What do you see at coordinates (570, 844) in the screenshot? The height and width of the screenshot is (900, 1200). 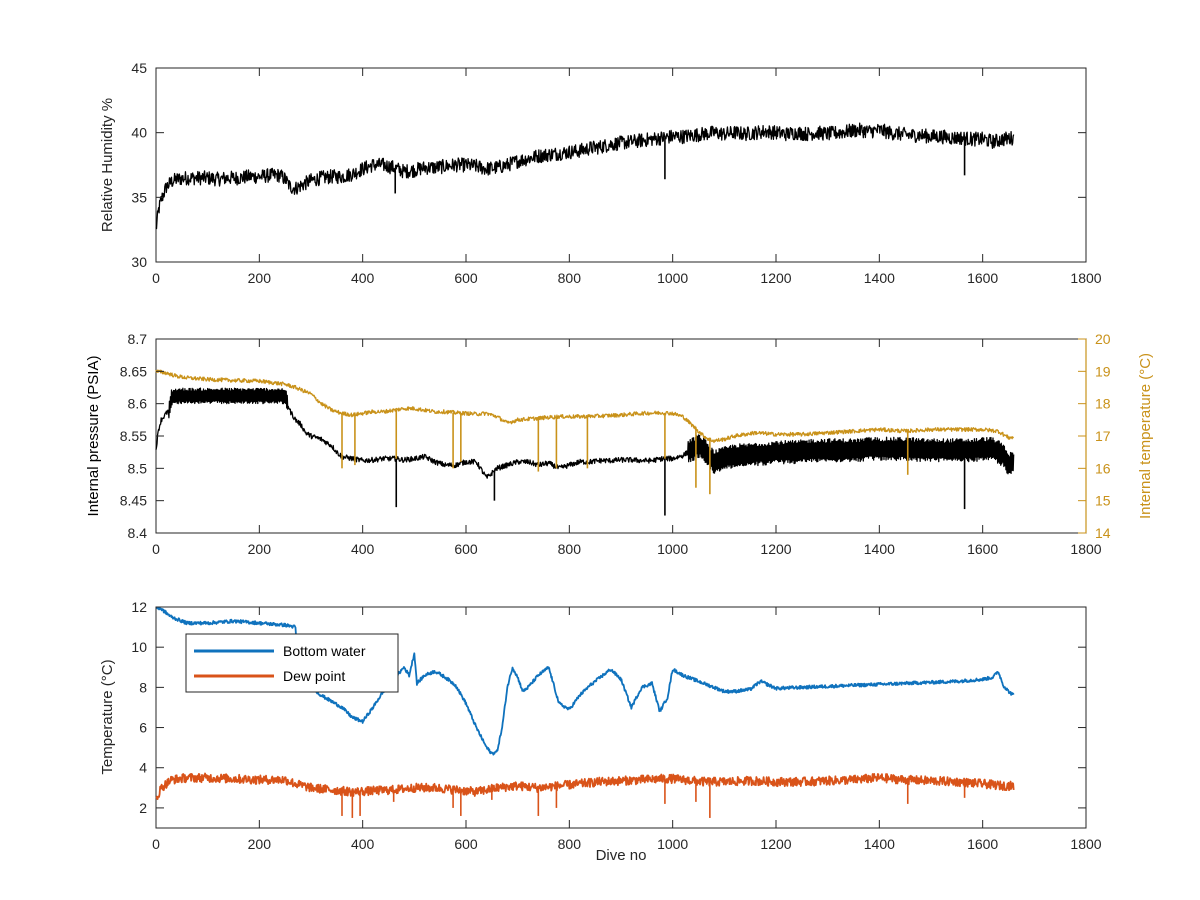 I see `temperature-x-tick-label: 800` at bounding box center [570, 844].